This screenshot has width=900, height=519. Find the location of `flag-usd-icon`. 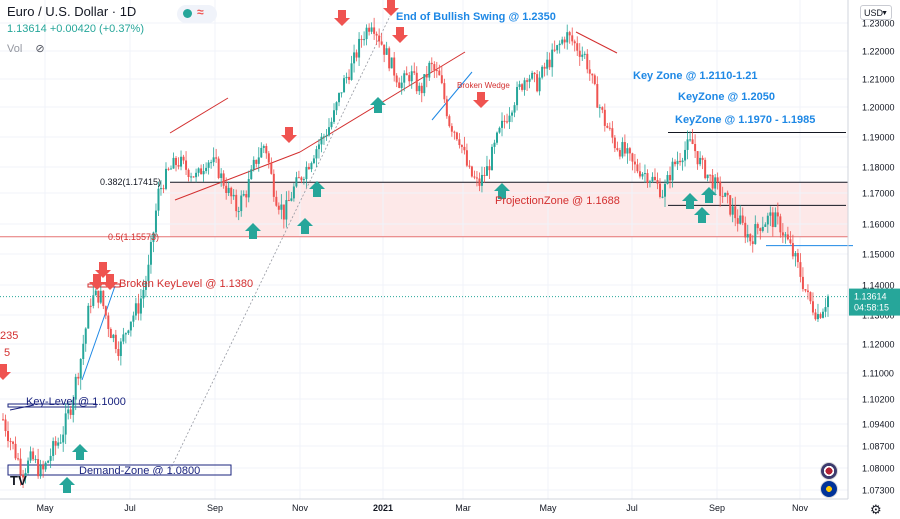

flag-usd-icon is located at coordinates (829, 471).